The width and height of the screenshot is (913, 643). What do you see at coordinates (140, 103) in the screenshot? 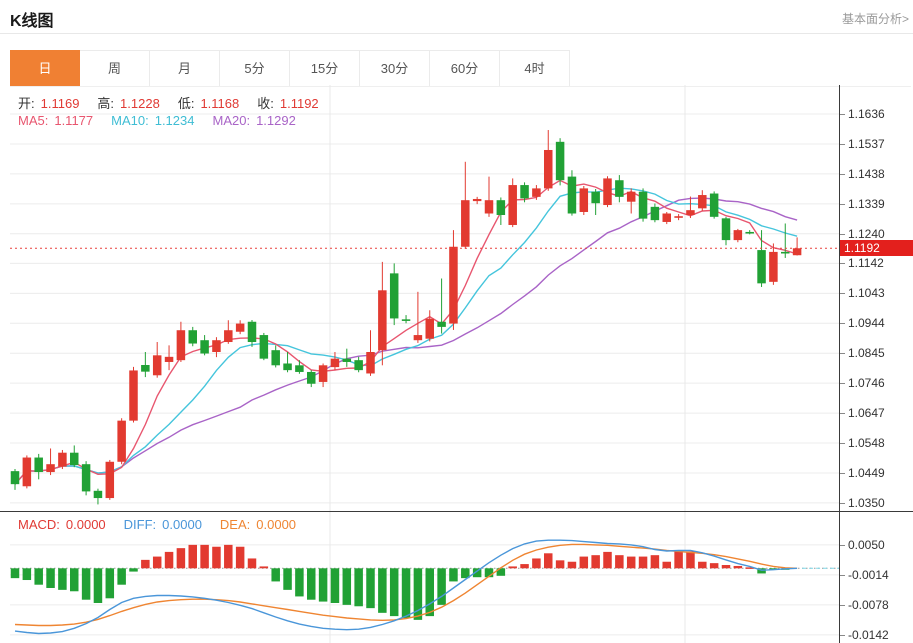
I see `high-value: 1.1228` at bounding box center [140, 103].